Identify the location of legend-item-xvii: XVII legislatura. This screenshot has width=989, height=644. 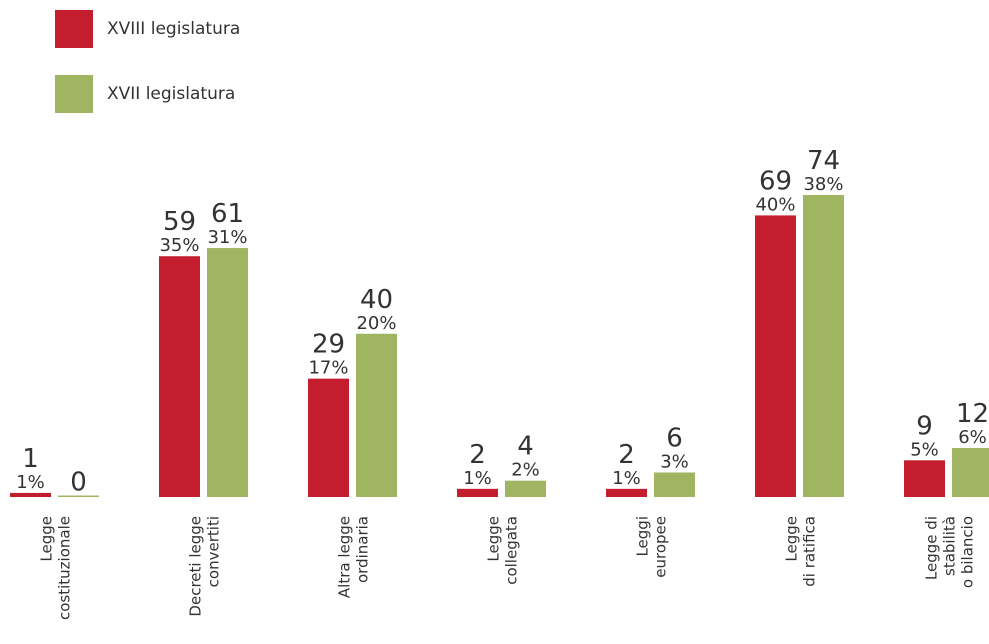
(147, 94).